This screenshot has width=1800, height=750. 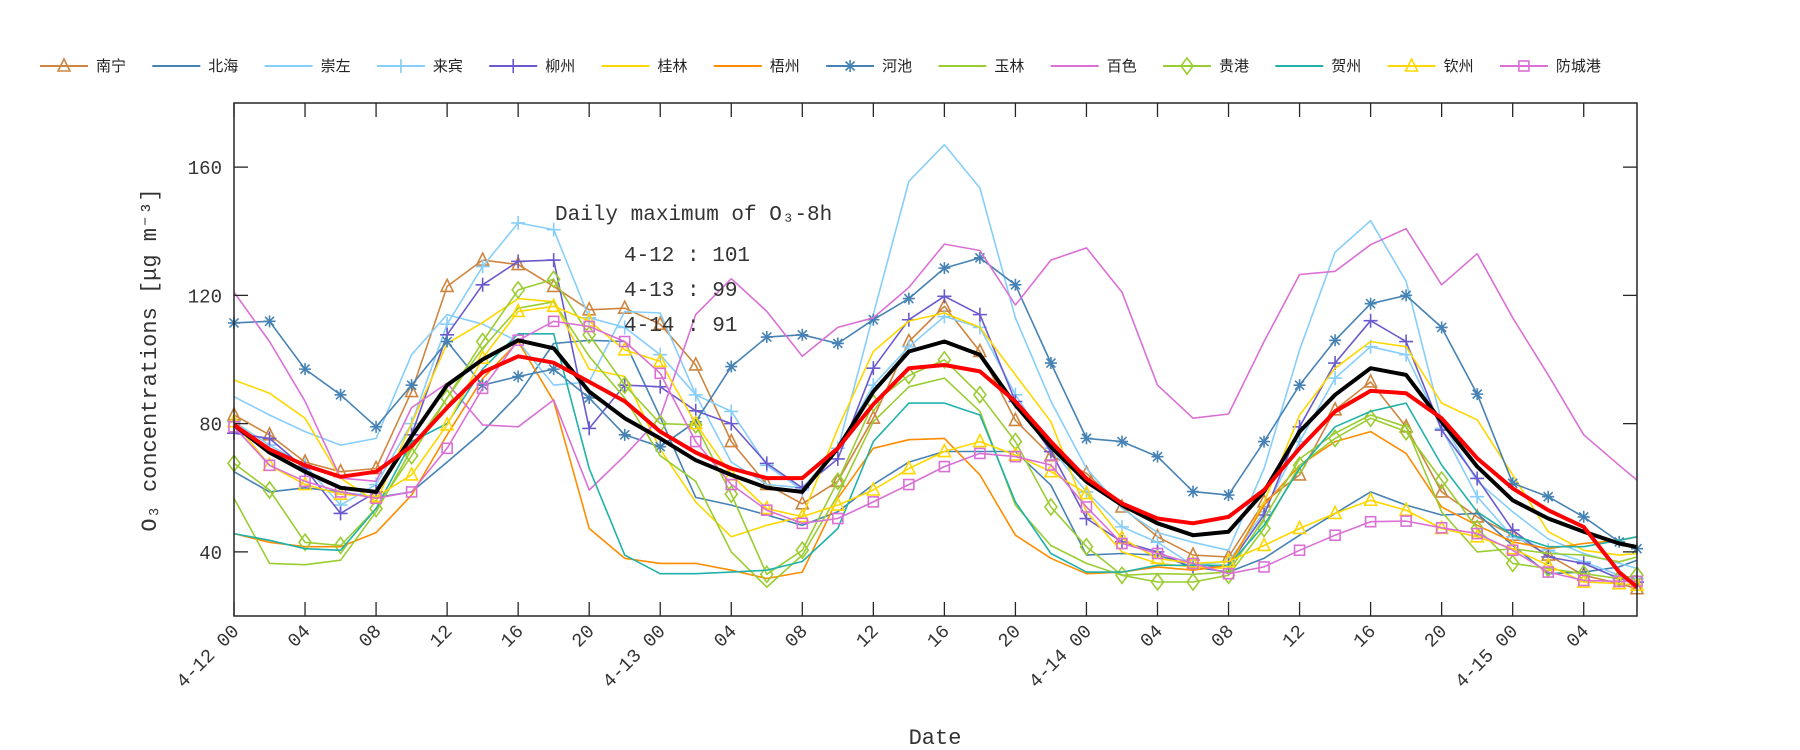 I want to click on legend-label: 梧州, so click(x=785, y=66).